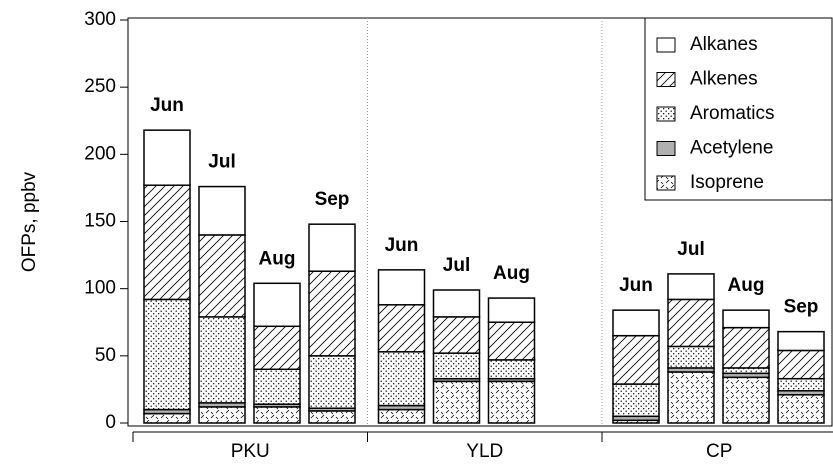 This screenshot has height=465, width=833. What do you see at coordinates (724, 79) in the screenshot?
I see `legend-label: Alkenes` at bounding box center [724, 79].